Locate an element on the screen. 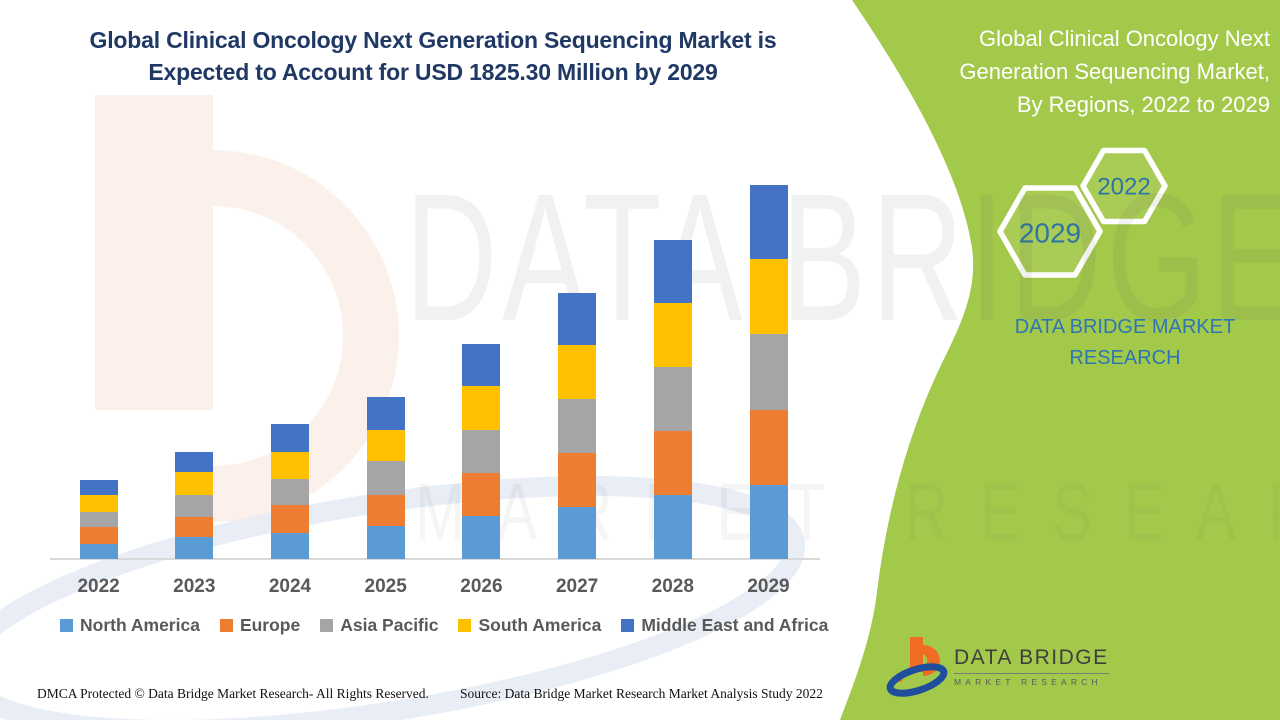  hexagon-2029-label: 2029 is located at coordinates (1050, 233).